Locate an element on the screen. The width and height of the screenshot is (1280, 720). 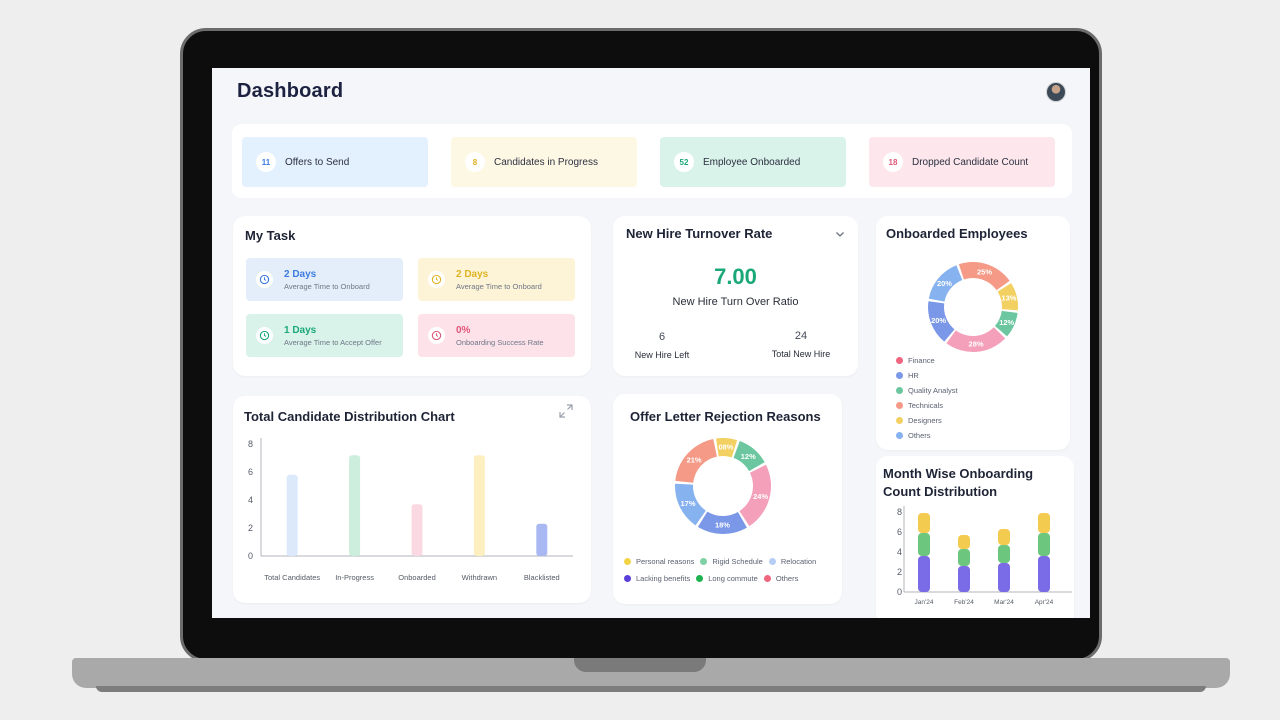
slice-label: 18% is located at coordinates (722, 525).